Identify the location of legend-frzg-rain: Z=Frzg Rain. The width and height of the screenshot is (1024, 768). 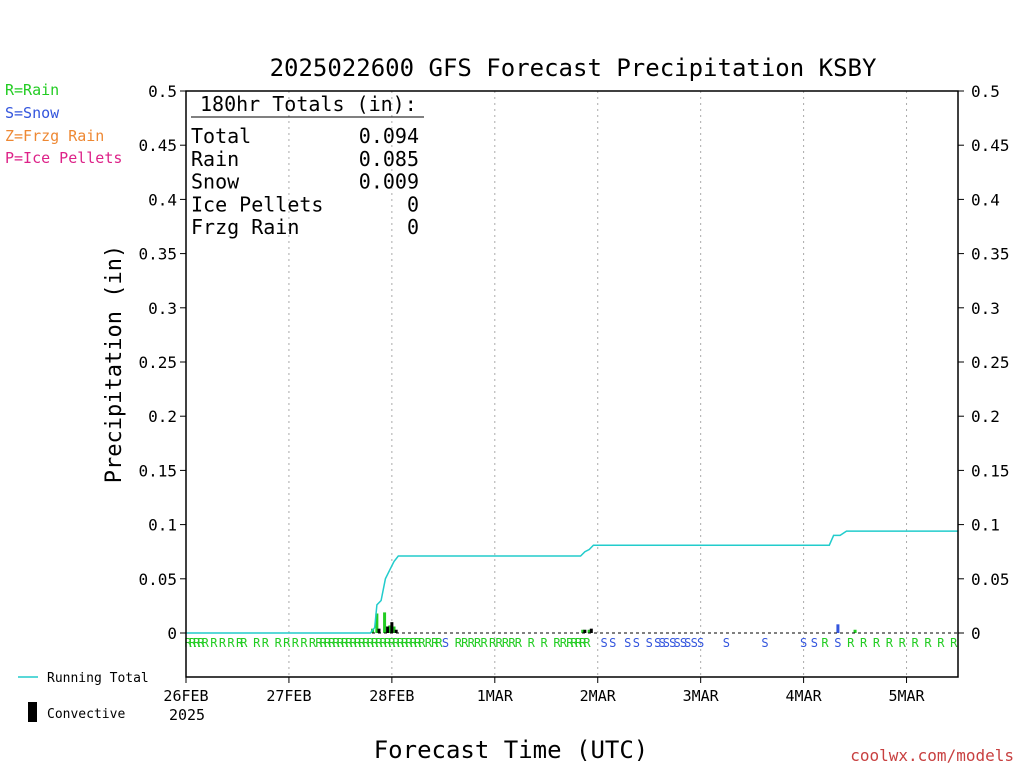
(55, 136).